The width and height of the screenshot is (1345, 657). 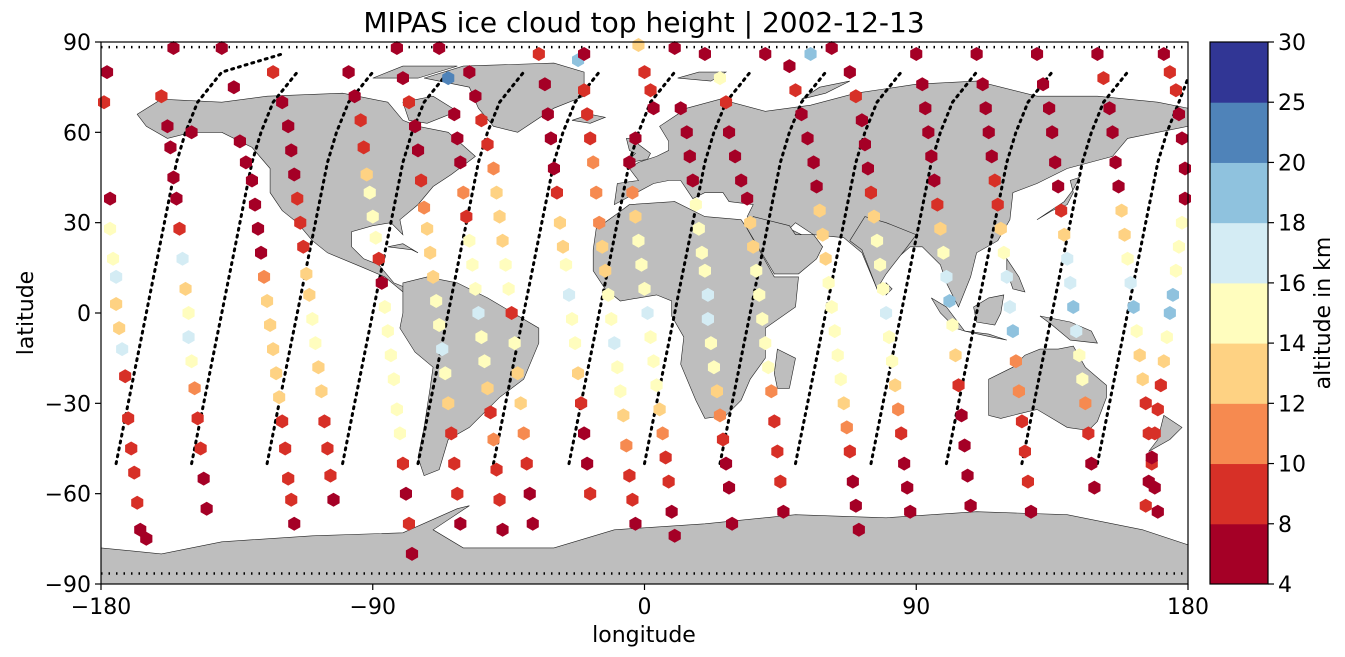 I want to click on colorbar-tick-label: 18, so click(x=1292, y=224).